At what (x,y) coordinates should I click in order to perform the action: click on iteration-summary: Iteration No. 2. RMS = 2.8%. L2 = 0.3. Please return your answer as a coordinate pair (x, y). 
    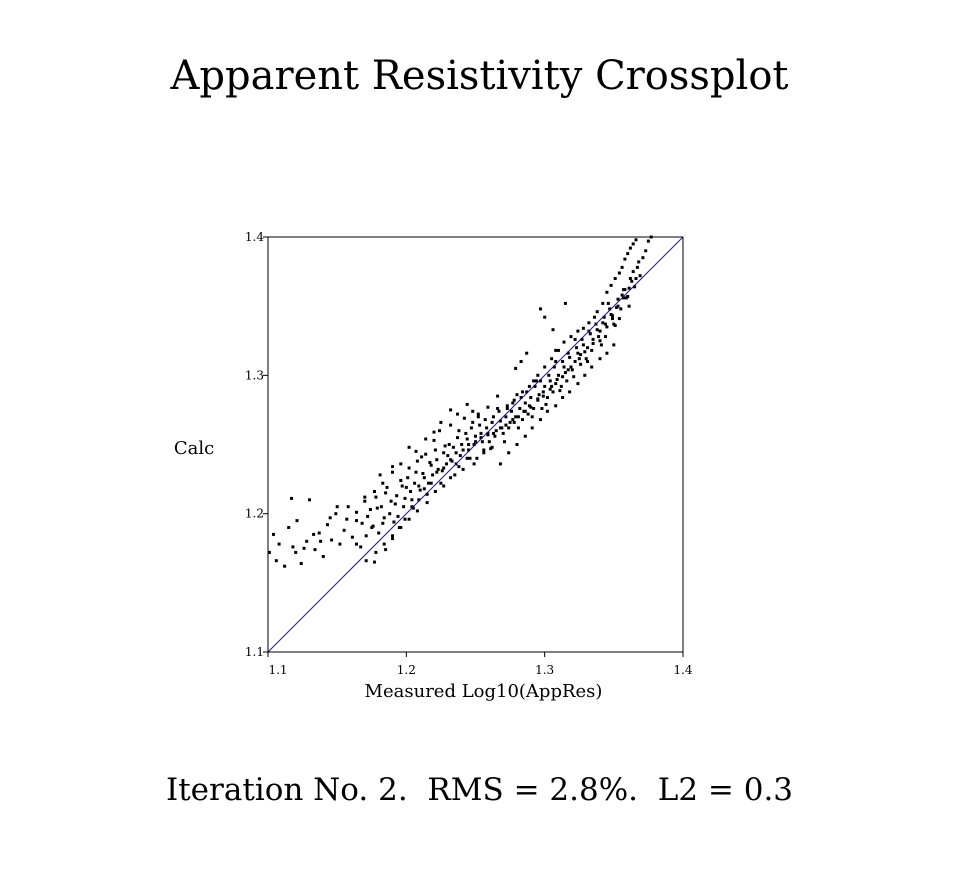
    Looking at the image, I should click on (479, 790).